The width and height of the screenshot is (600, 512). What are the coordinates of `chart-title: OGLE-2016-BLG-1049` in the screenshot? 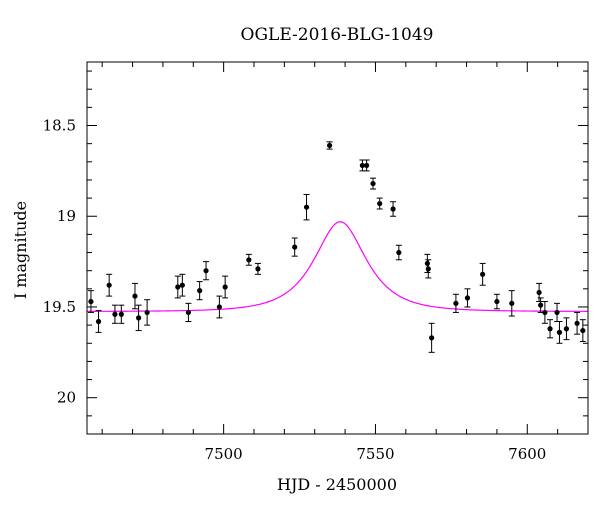 It's located at (337, 35).